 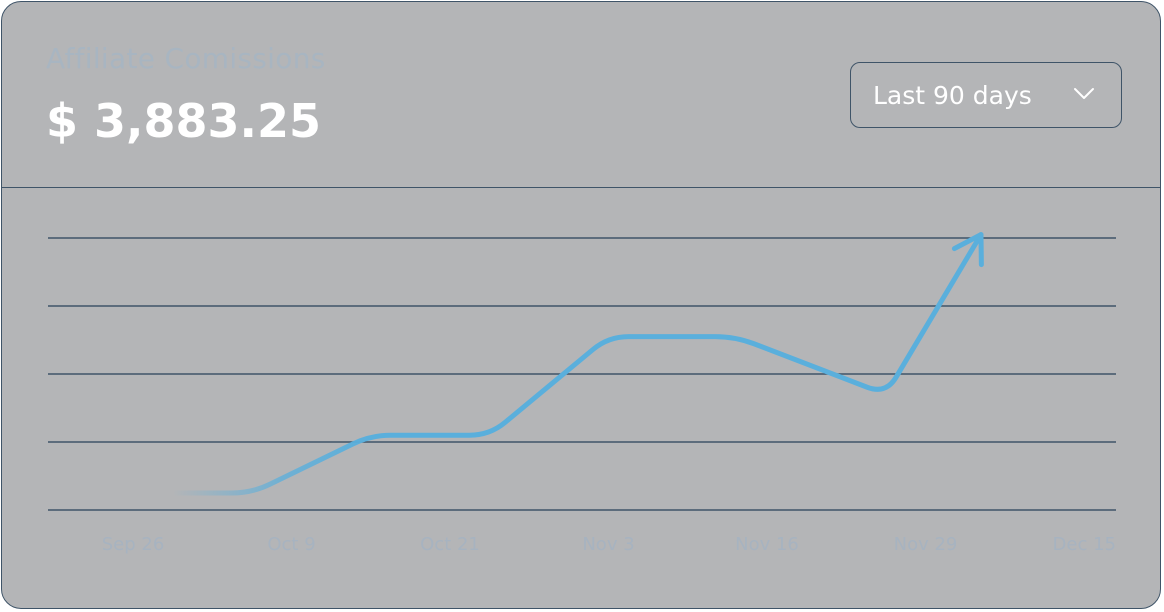 I want to click on commission-amount: $ 3,883.25, so click(x=184, y=121).